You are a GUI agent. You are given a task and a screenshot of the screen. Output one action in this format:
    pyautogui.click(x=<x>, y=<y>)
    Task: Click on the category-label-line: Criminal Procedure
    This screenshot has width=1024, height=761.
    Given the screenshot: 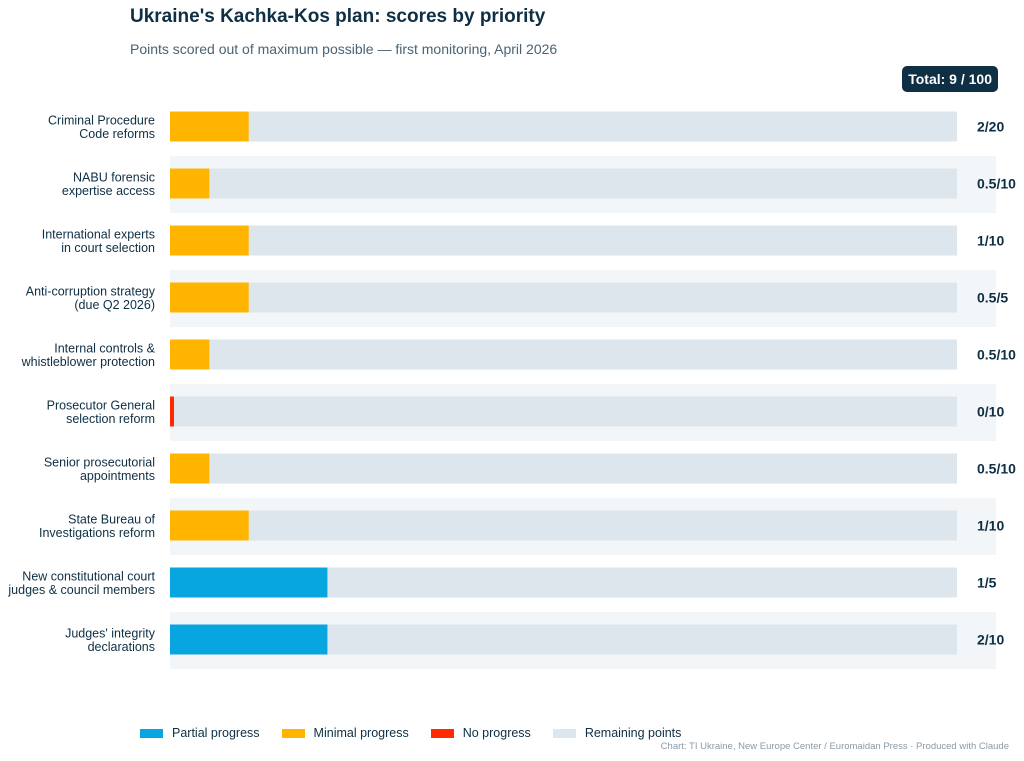 What is the action you would take?
    pyautogui.click(x=101, y=121)
    